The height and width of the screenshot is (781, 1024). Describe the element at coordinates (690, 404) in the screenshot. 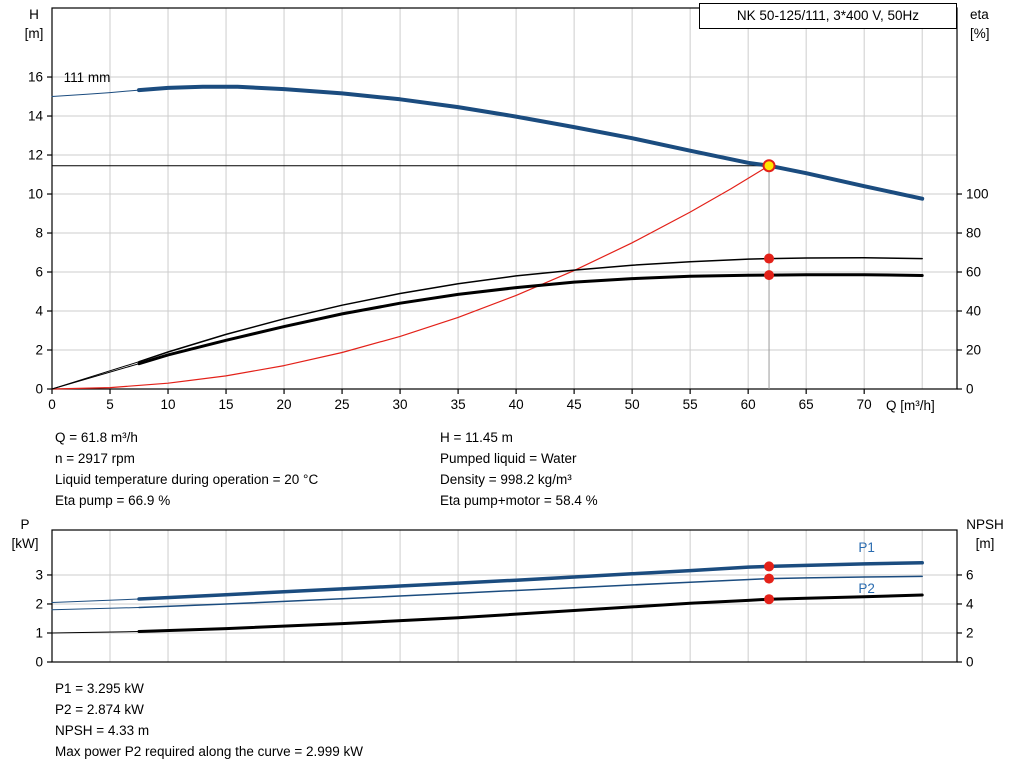

I see `x-axis-tick-label: 55` at that location.